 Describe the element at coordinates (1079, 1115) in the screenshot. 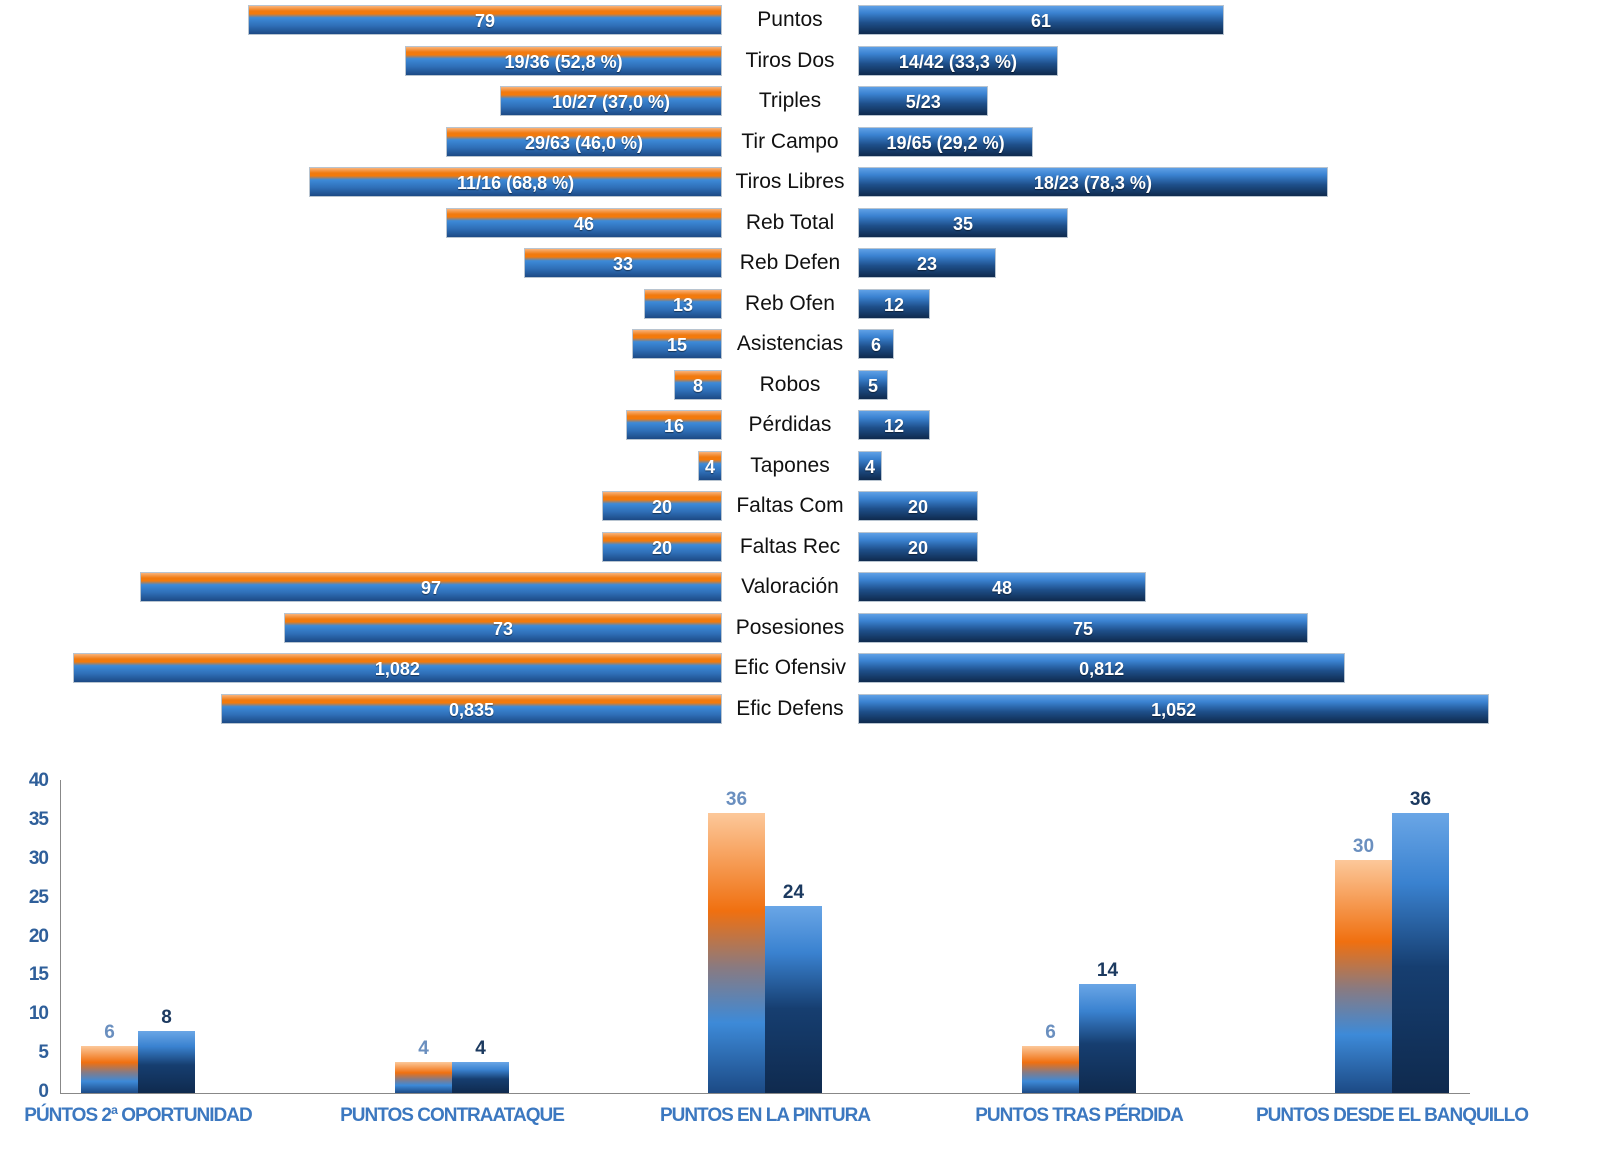

I see `x-category-label: PUNTOS TRAS PÉRDIDA` at that location.